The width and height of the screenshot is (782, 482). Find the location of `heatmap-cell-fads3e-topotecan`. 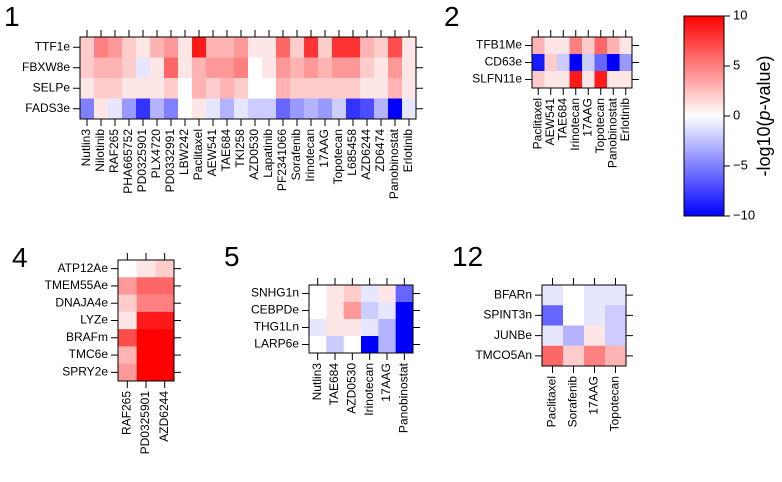

heatmap-cell-fads3e-topotecan is located at coordinates (339, 109).